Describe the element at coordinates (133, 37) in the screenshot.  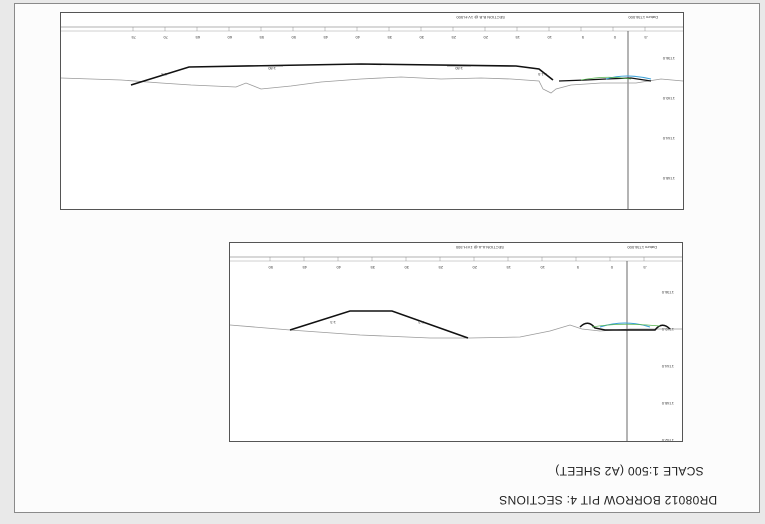
I see `chainage-label: 75` at that location.